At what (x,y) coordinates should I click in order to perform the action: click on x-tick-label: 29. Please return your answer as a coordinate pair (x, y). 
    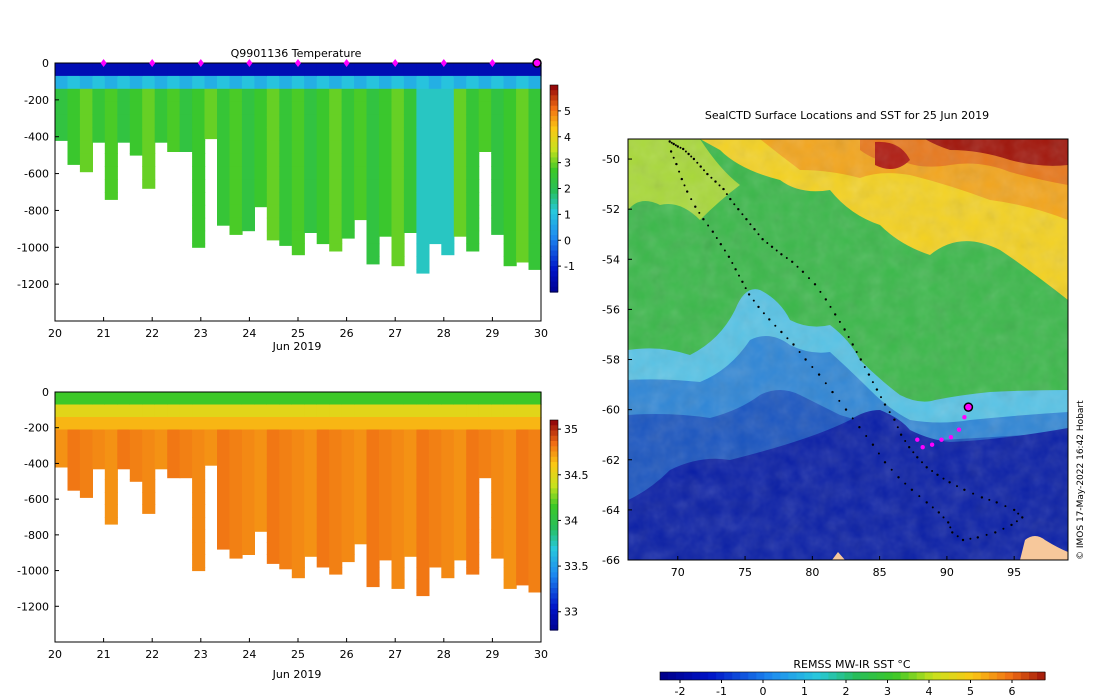
    Looking at the image, I should click on (492, 333).